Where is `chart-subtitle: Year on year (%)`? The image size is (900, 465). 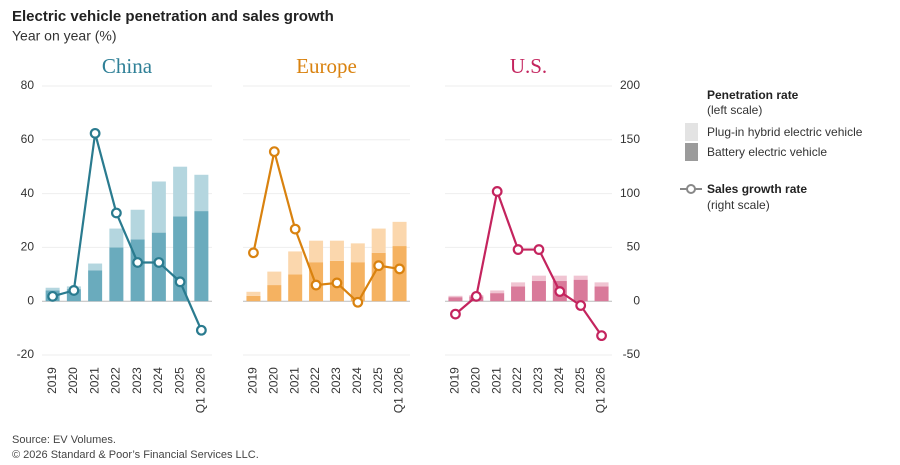 chart-subtitle: Year on year (%) is located at coordinates (64, 36).